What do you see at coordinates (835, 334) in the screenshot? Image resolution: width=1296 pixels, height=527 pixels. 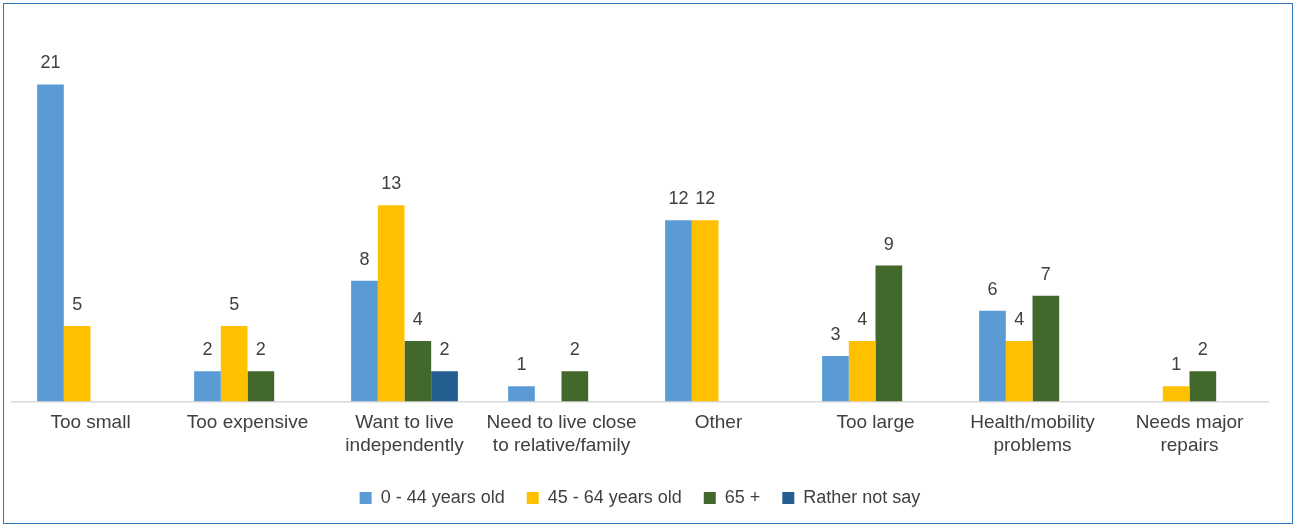 I see `data-label: 3` at bounding box center [835, 334].